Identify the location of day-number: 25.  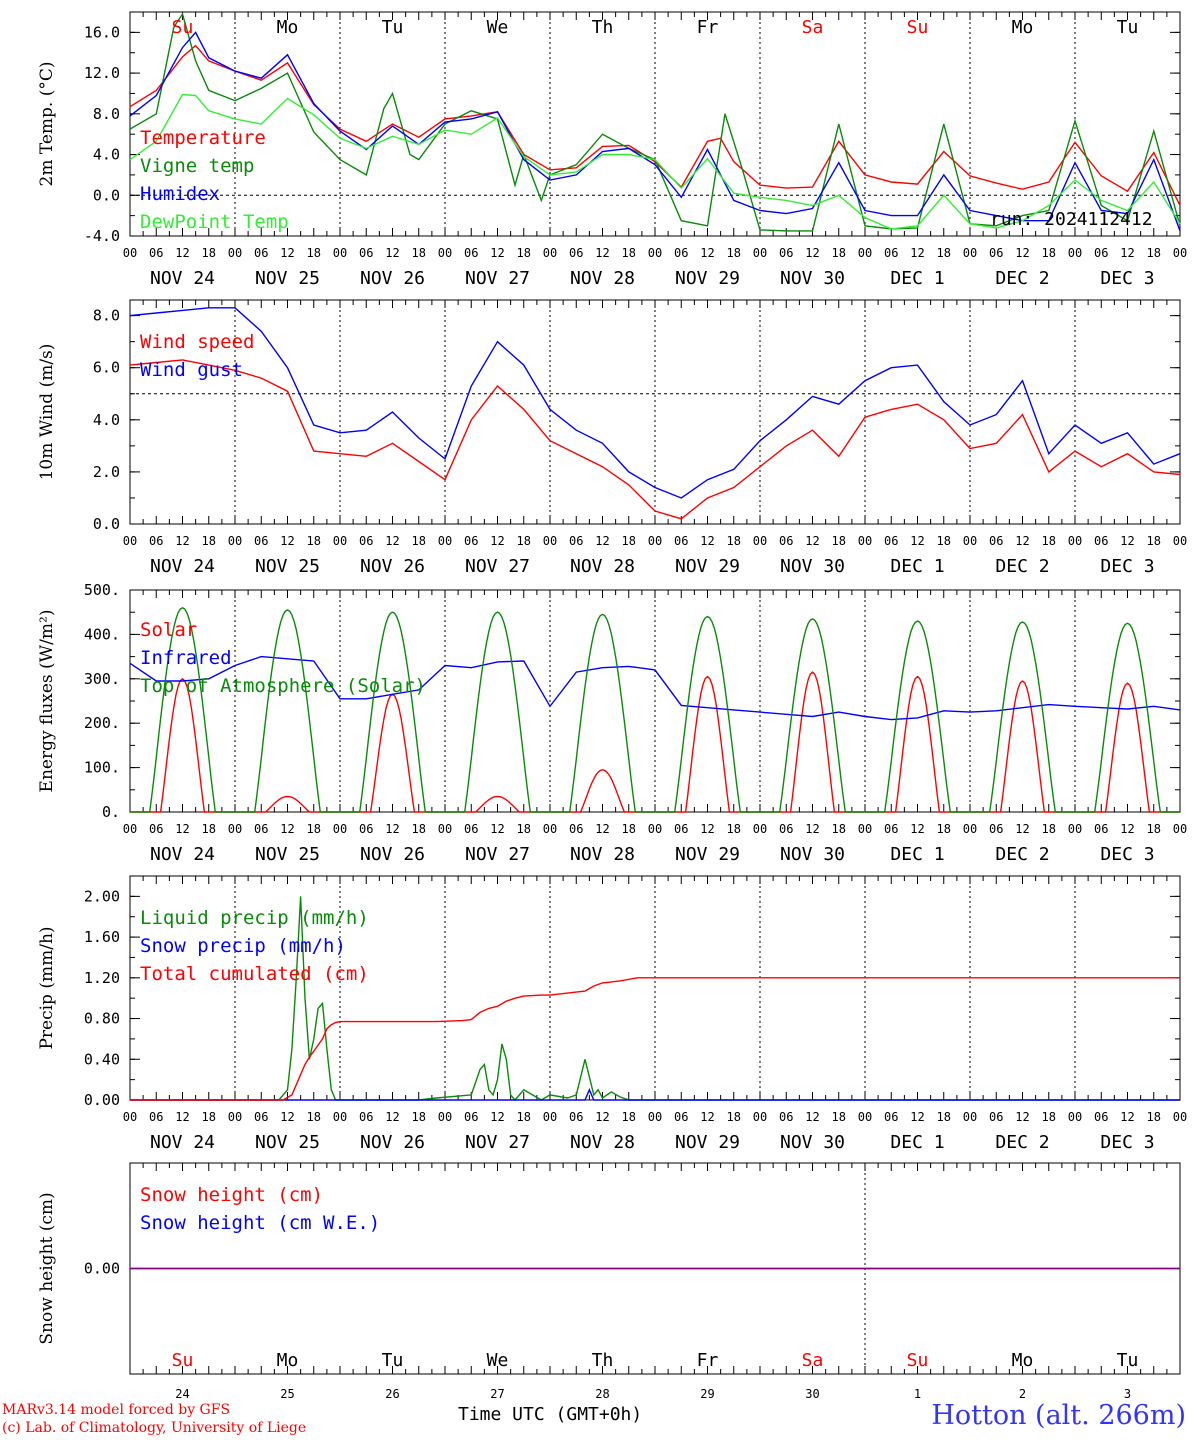
(287, 1394).